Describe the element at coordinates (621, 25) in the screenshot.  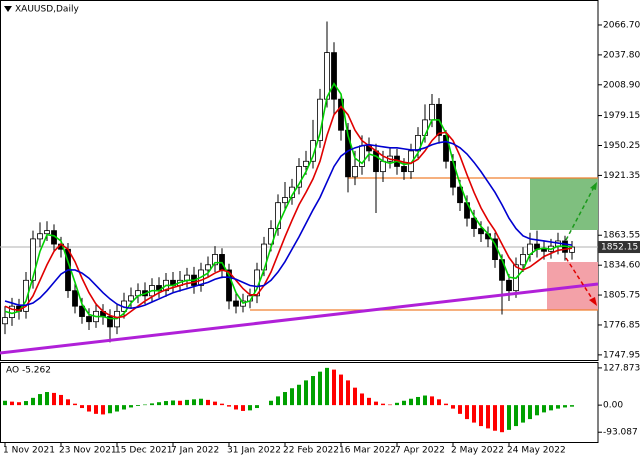
I see `y-tick-label: 2066.70` at that location.